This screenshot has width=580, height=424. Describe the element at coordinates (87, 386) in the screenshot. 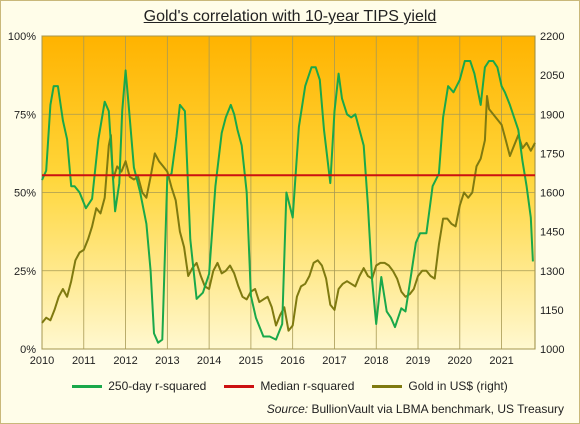

I see `legend-swatch-rsq` at that location.